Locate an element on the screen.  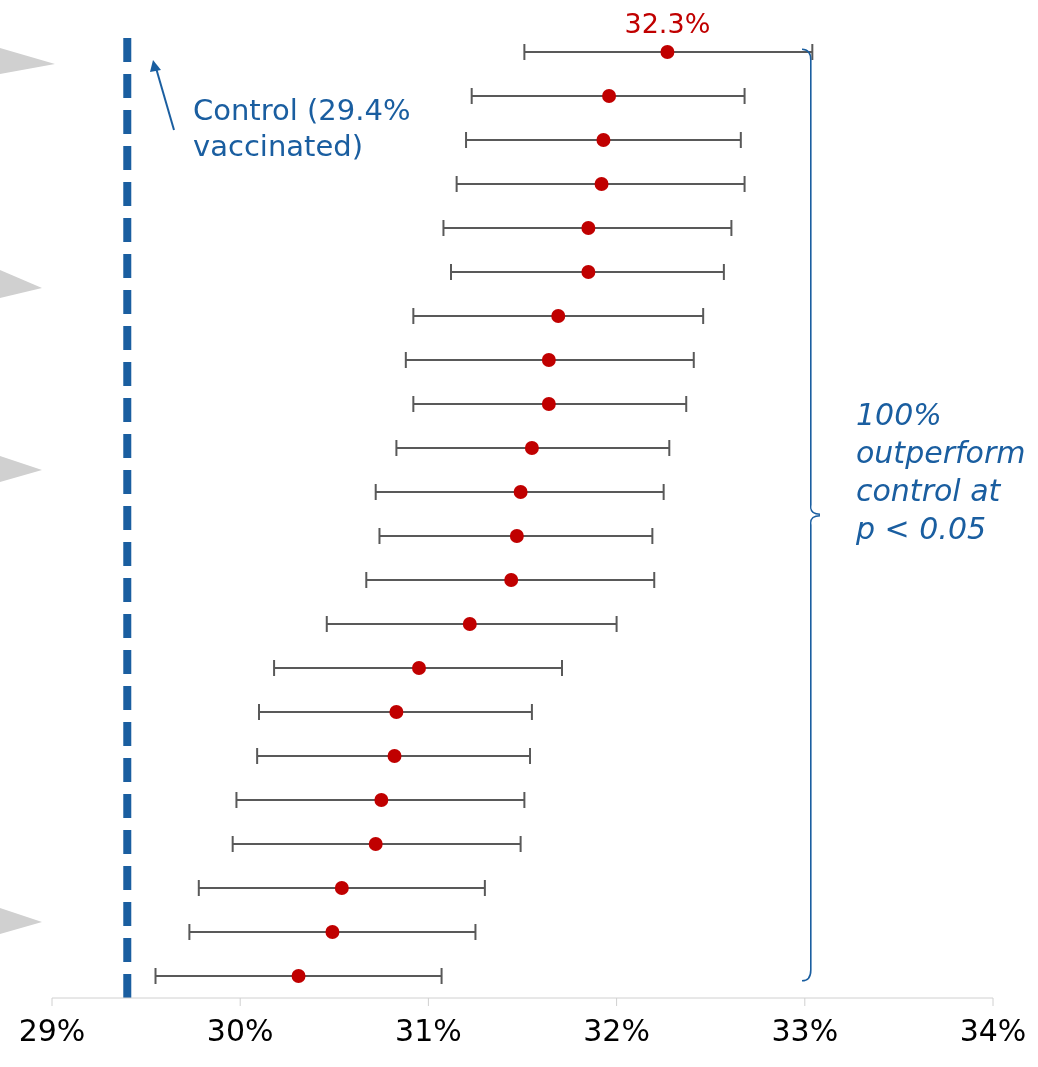
annotation: 100% outperform control at p < 0.05 is located at coordinates (941, 472).